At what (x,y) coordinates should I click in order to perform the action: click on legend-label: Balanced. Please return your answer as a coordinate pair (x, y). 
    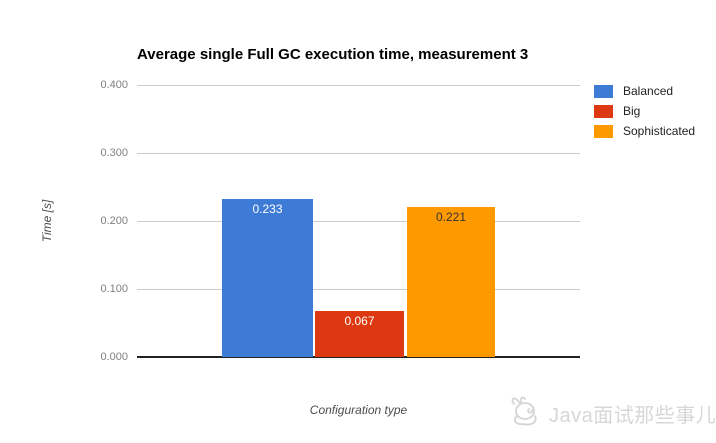
    Looking at the image, I should click on (648, 91).